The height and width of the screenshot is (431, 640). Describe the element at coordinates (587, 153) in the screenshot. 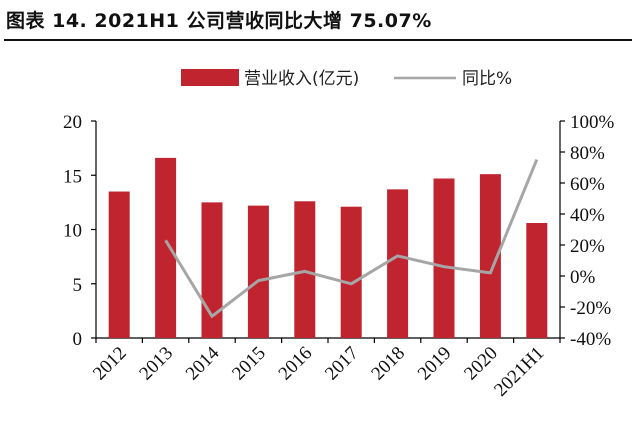

I see `right-tick-label: 80%` at that location.